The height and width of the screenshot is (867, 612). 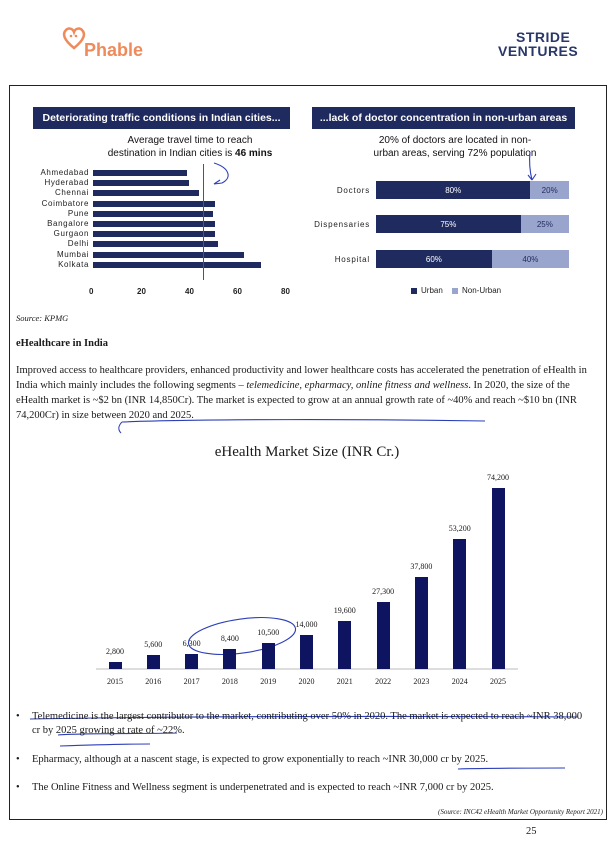 I want to click on market-value-label: 6,300, so click(x=191, y=643).